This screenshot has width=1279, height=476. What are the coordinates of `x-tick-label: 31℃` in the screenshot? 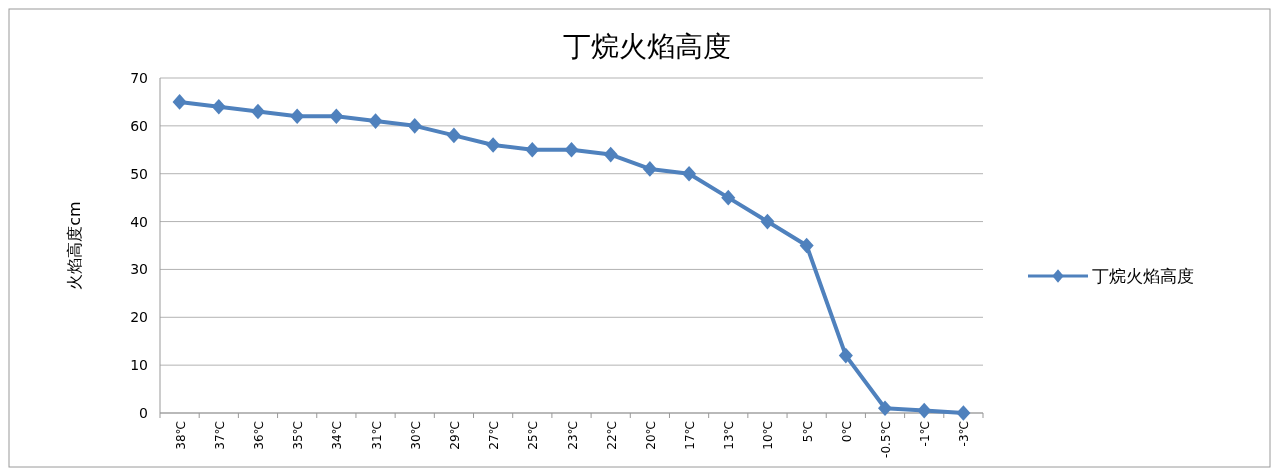 It's located at (376, 435).